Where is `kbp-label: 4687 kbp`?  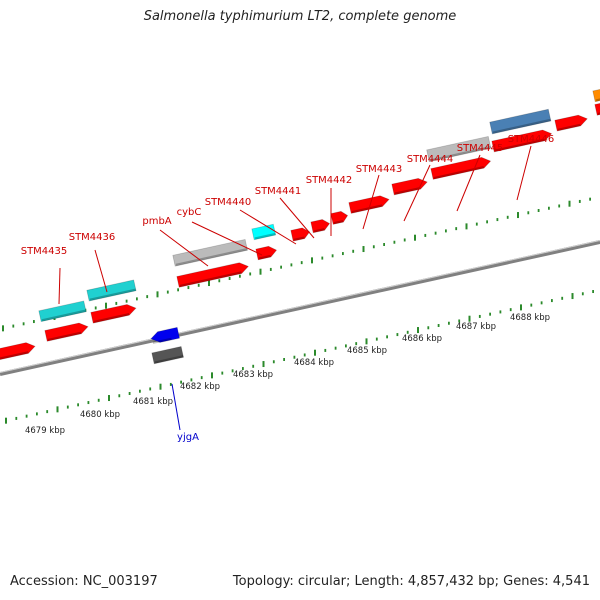 kbp-label: 4687 kbp is located at coordinates (476, 327).